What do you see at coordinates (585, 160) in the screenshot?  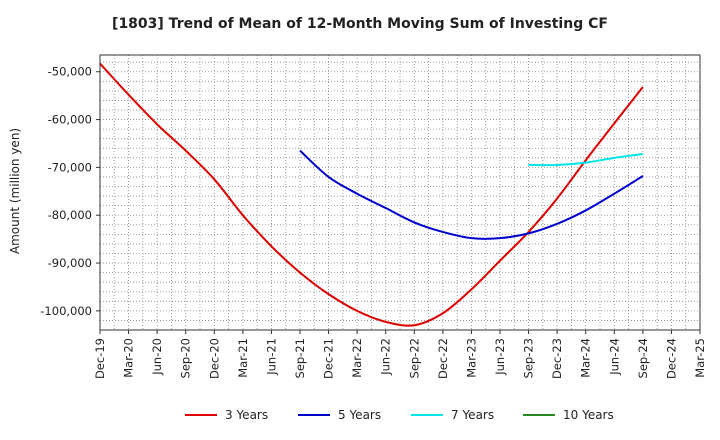 I see `series-line-7-years` at bounding box center [585, 160].